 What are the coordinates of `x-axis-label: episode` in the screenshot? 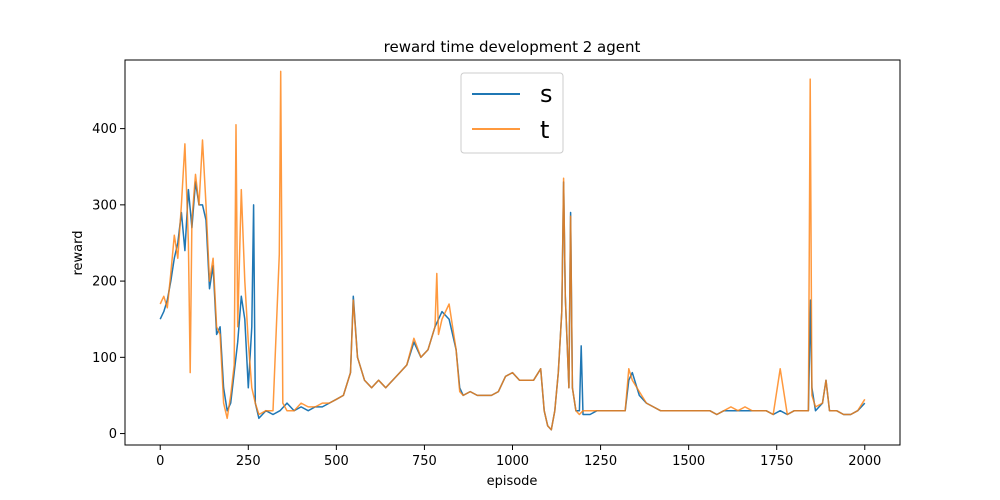 It's located at (512, 481).